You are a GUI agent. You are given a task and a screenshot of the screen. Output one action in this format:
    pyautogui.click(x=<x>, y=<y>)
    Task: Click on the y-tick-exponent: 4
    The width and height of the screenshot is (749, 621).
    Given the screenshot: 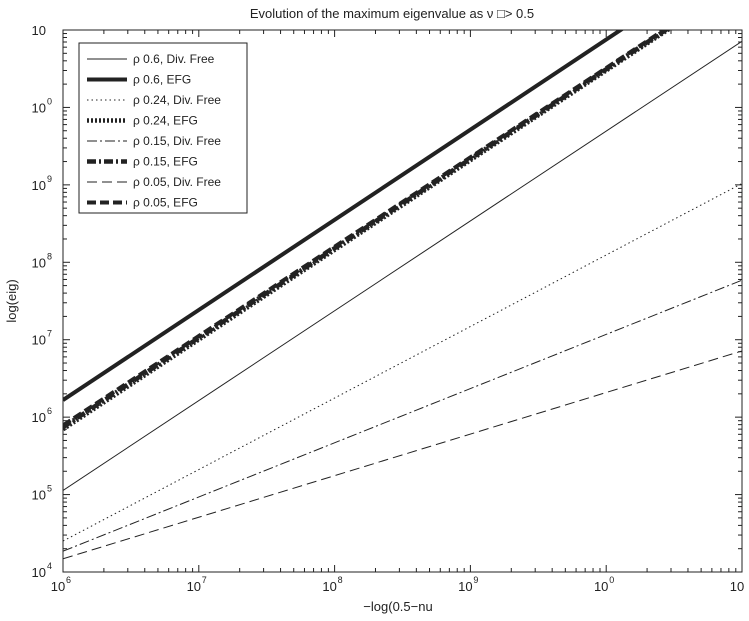 What is the action you would take?
    pyautogui.click(x=49, y=566)
    